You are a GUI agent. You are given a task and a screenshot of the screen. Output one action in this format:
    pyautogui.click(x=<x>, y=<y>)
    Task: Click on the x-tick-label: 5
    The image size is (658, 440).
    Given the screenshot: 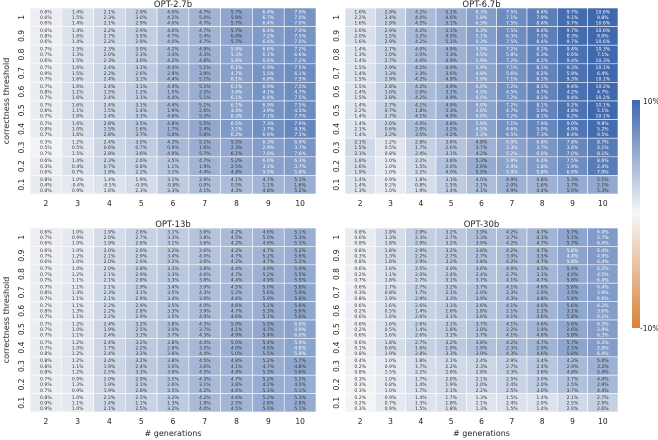 What is the action you would take?
    pyautogui.click(x=451, y=203)
    